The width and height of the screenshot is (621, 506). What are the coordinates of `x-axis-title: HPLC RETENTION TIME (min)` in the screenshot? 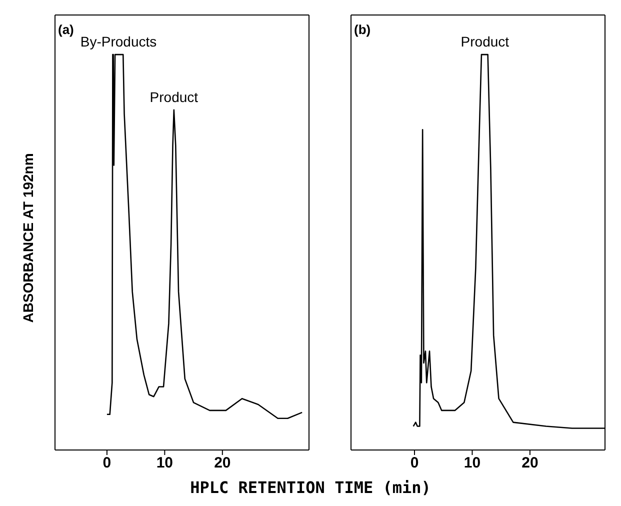 It's located at (310, 487).